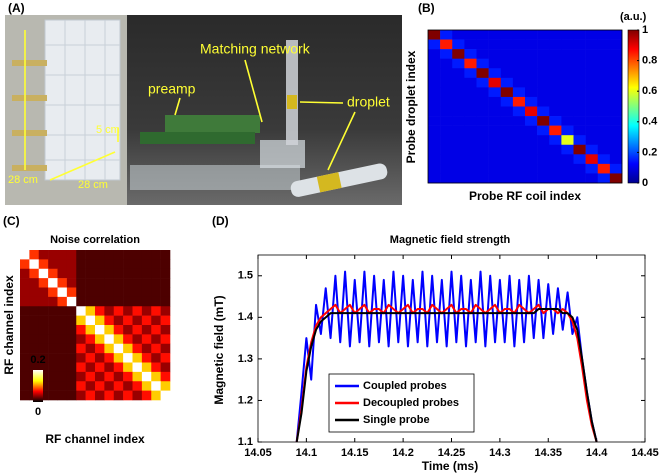 The height and width of the screenshot is (475, 660). I want to click on matching-box, so click(282, 154).